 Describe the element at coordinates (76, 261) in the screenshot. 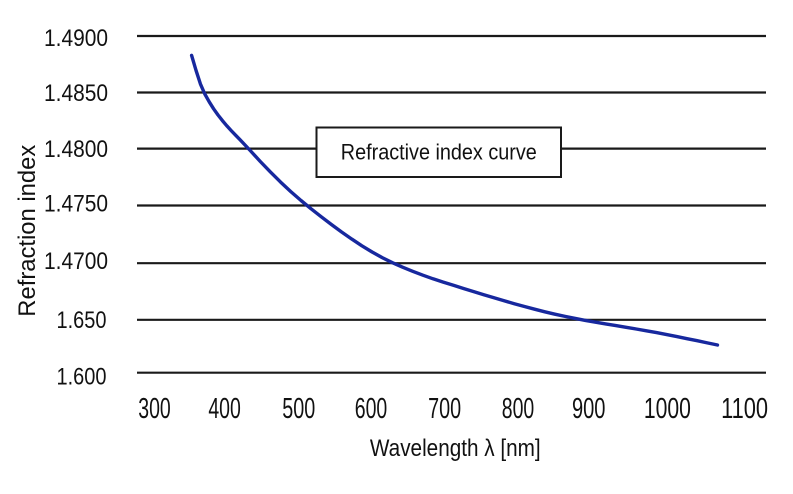

I see `svg-text: 1.4700` at that location.